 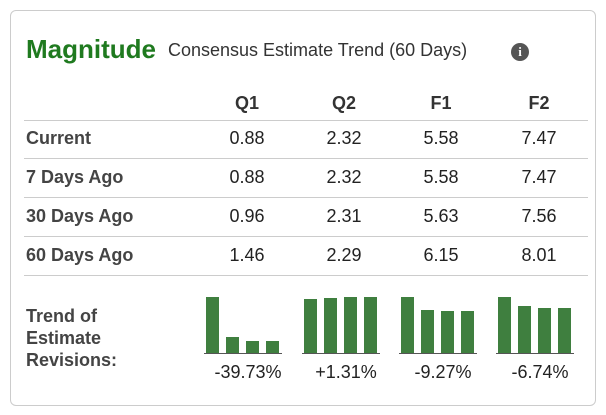 I want to click on title: Magnitude, so click(x=91, y=49).